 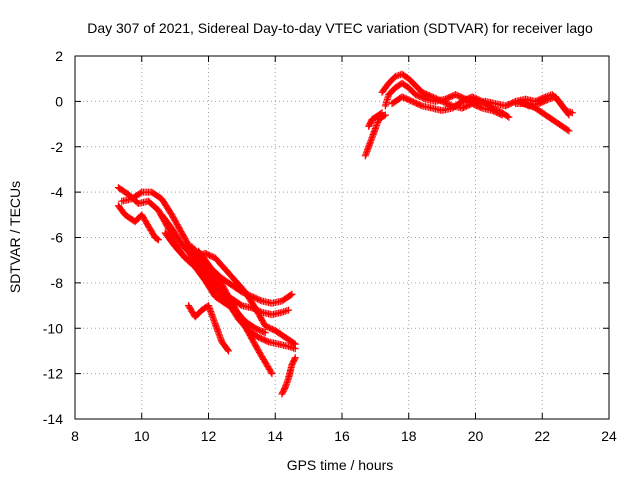 I want to click on x-tick-label: 24, so click(x=609, y=436).